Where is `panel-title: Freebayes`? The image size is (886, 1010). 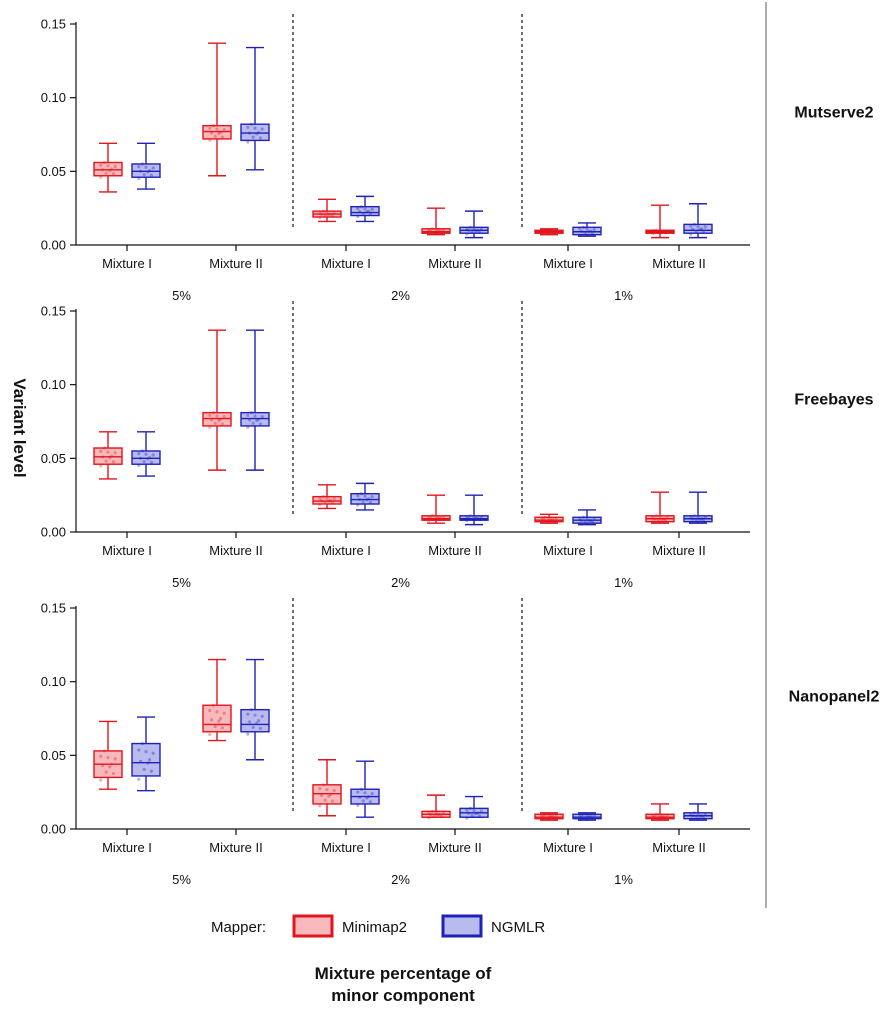
panel-title: Freebayes is located at coordinates (833, 400).